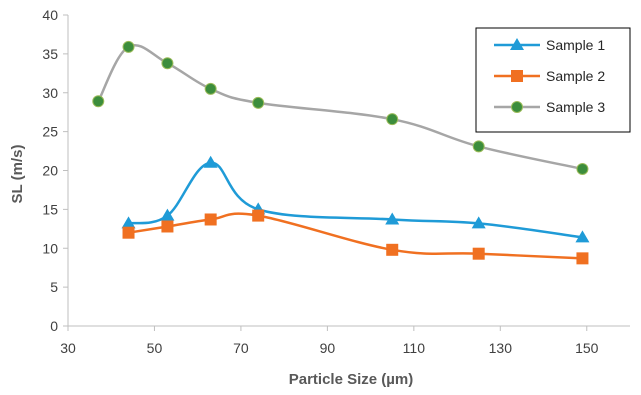  I want to click on x-tick-label: 90, so click(328, 348).